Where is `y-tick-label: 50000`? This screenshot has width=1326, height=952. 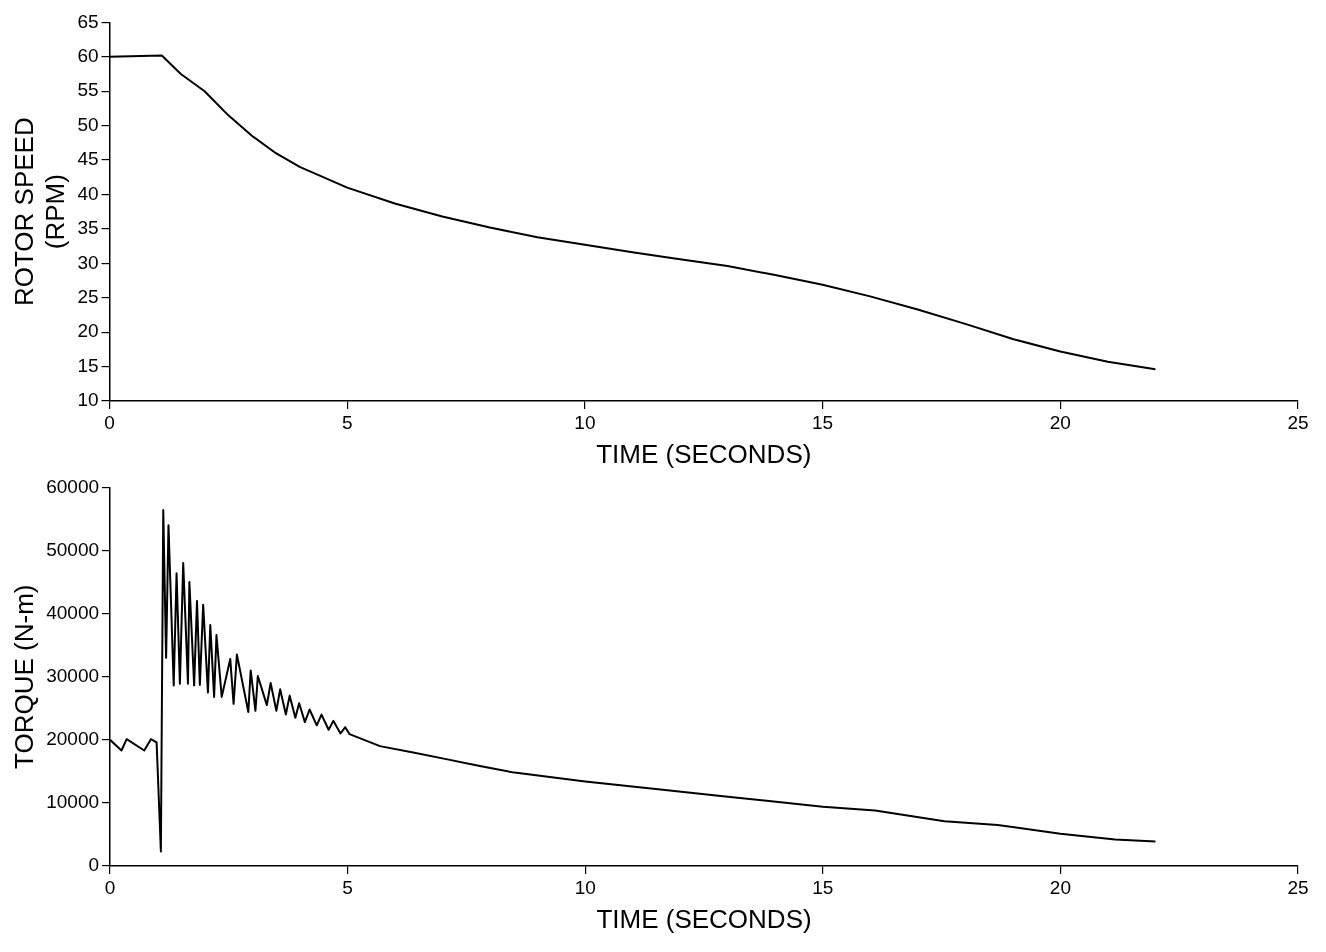
y-tick-label: 50000 is located at coordinates (73, 549).